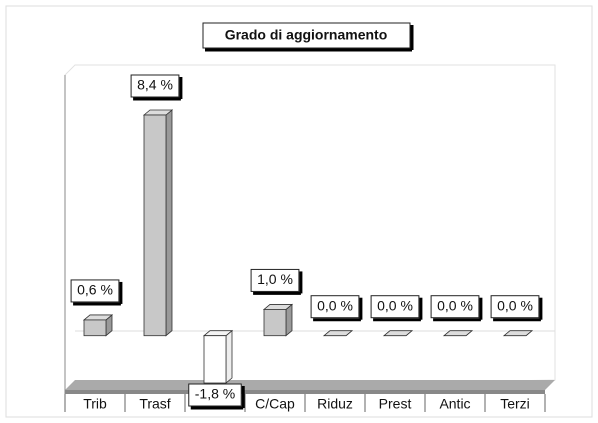  I want to click on data-label: 8,4 %, so click(155, 85).